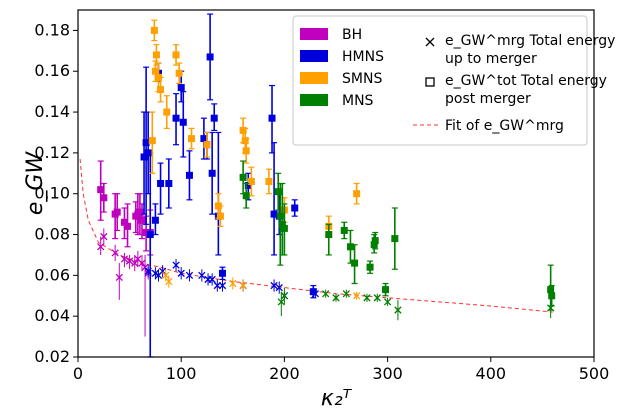 This screenshot has height=418, width=618. I want to click on y-tick-label: 0.14, so click(52, 111).